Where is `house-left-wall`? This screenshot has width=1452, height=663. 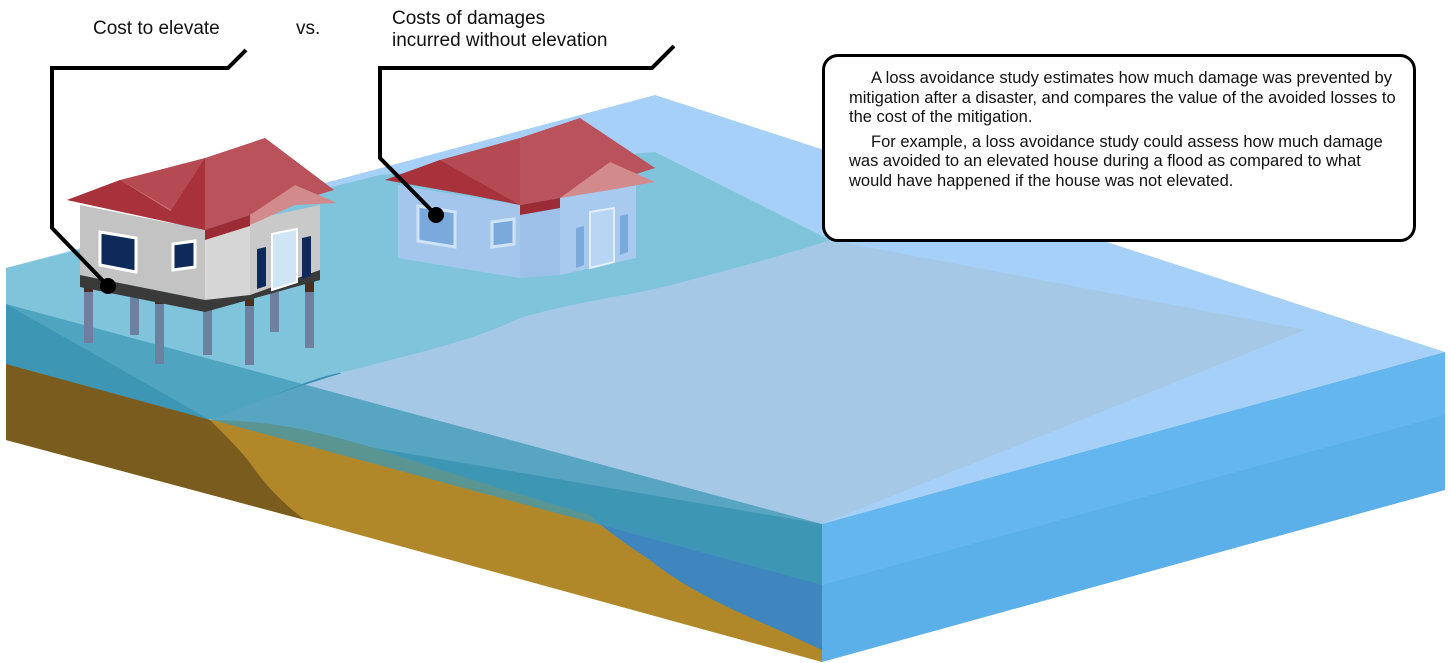 house-left-wall is located at coordinates (142, 252).